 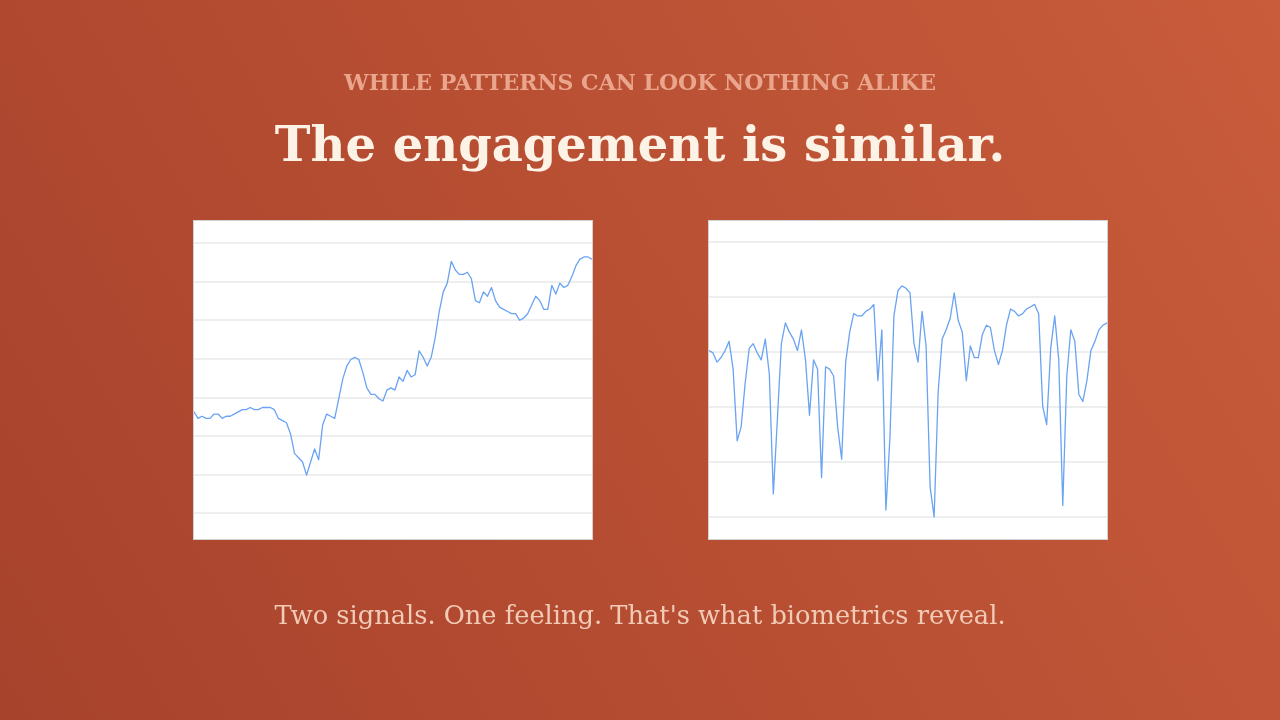 What do you see at coordinates (640, 144) in the screenshot?
I see `text: The engagement is similar.` at bounding box center [640, 144].